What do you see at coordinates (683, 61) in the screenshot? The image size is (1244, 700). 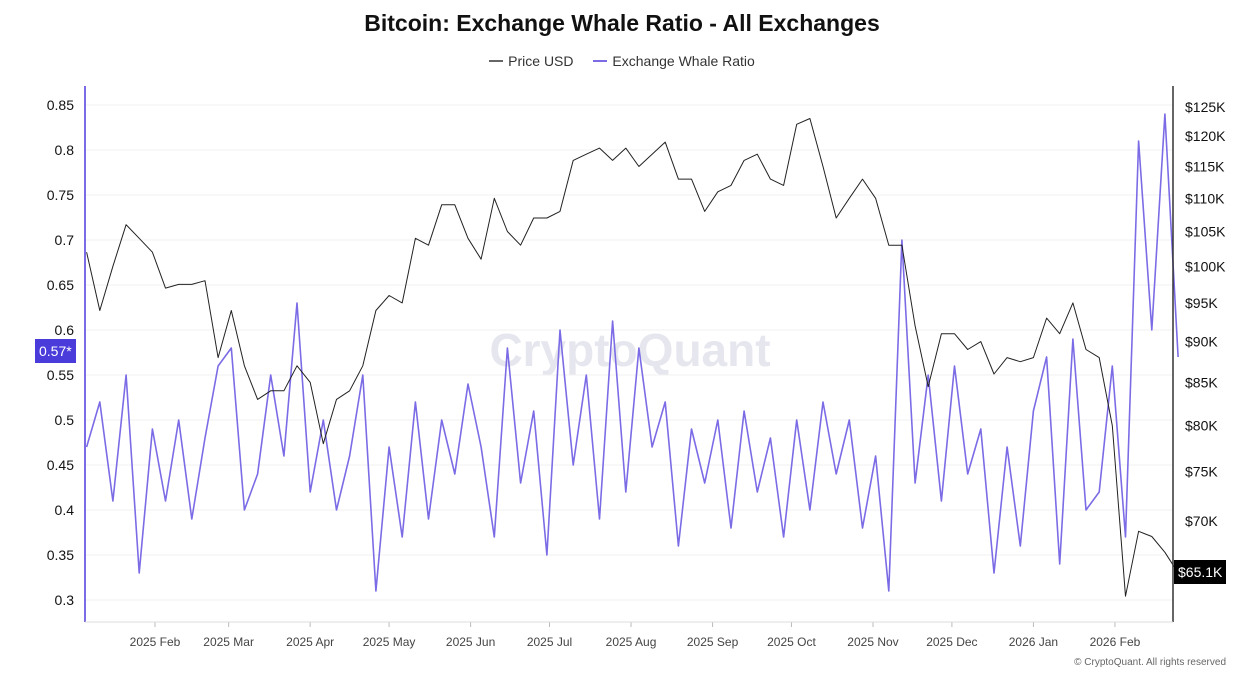 I see `legend-label-ratio: Exchange Whale Ratio` at bounding box center [683, 61].